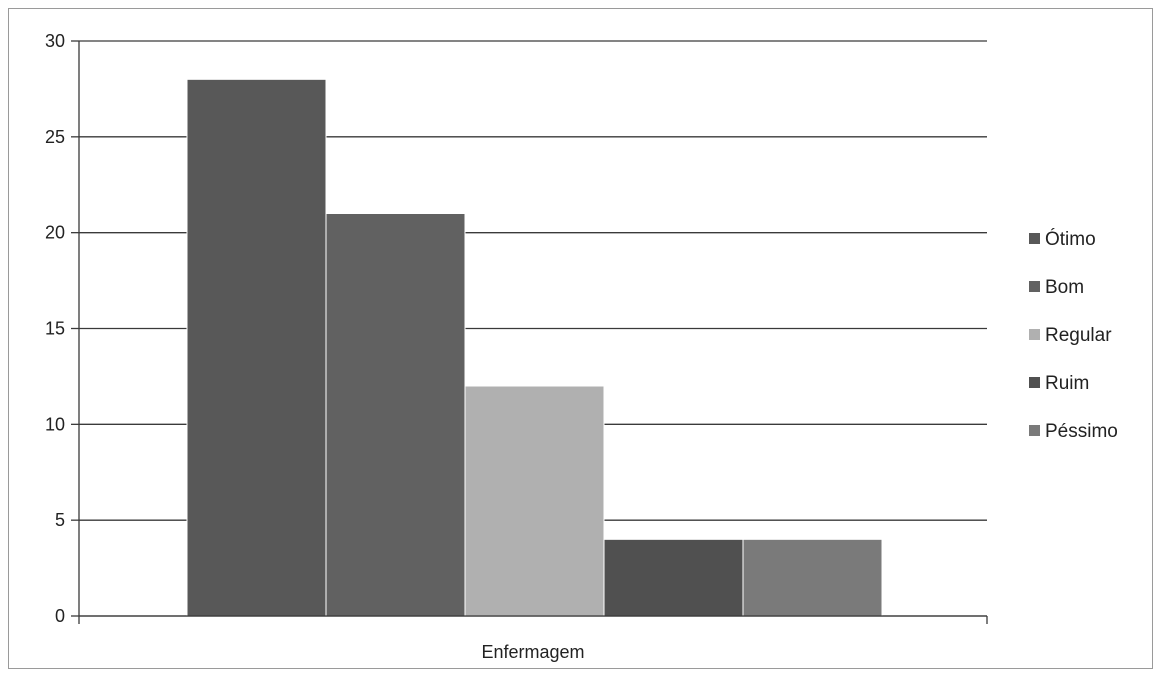 This screenshot has width=1161, height=677. Describe the element at coordinates (55, 329) in the screenshot. I see `y-tick-label: 15` at that location.